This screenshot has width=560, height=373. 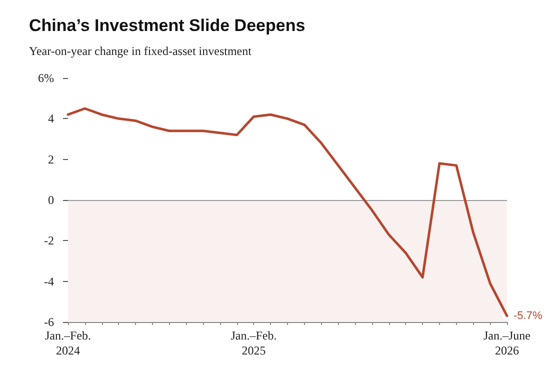 What do you see at coordinates (140, 51) in the screenshot?
I see `chart-subtitle: Year-on-year change in fixed-asset investment` at bounding box center [140, 51].